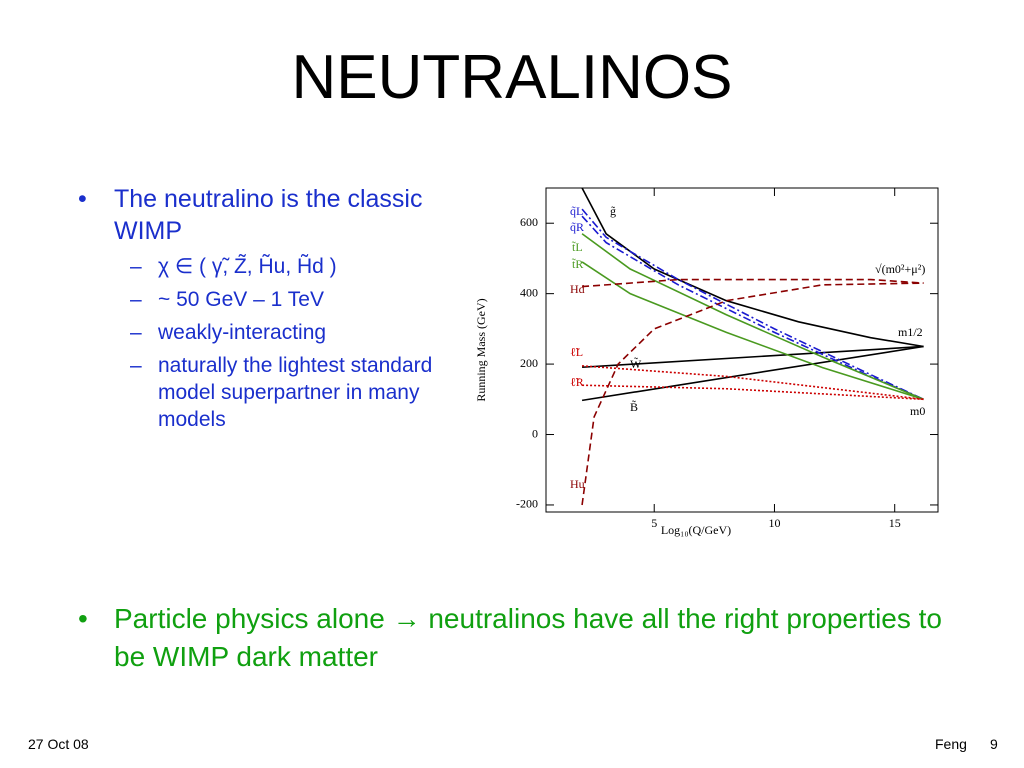 Image resolution: width=1024 pixels, height=768 pixels. What do you see at coordinates (529, 363) in the screenshot?
I see `y-tick-label: 200` at bounding box center [529, 363].